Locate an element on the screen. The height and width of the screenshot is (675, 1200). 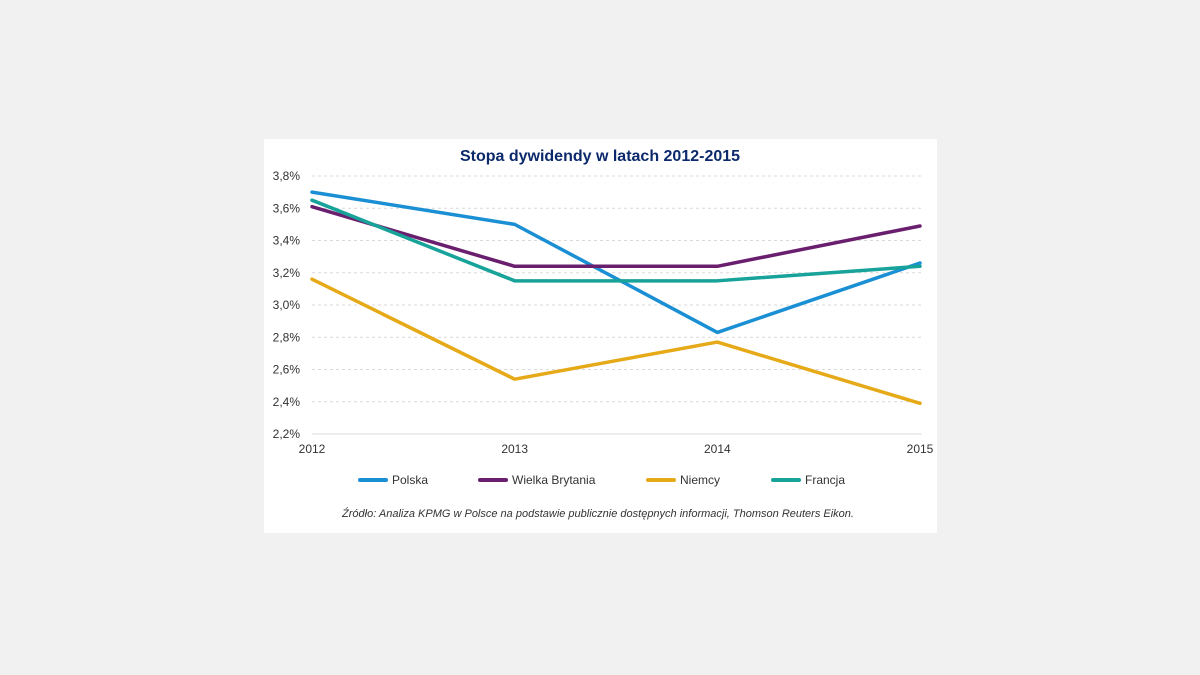
y-tick-label: 3,8% is located at coordinates (287, 176).